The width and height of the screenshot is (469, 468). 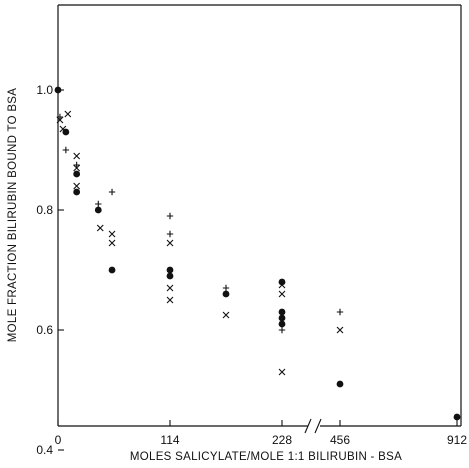 I want to click on y-tick-label: 0.8, so click(x=44, y=210).